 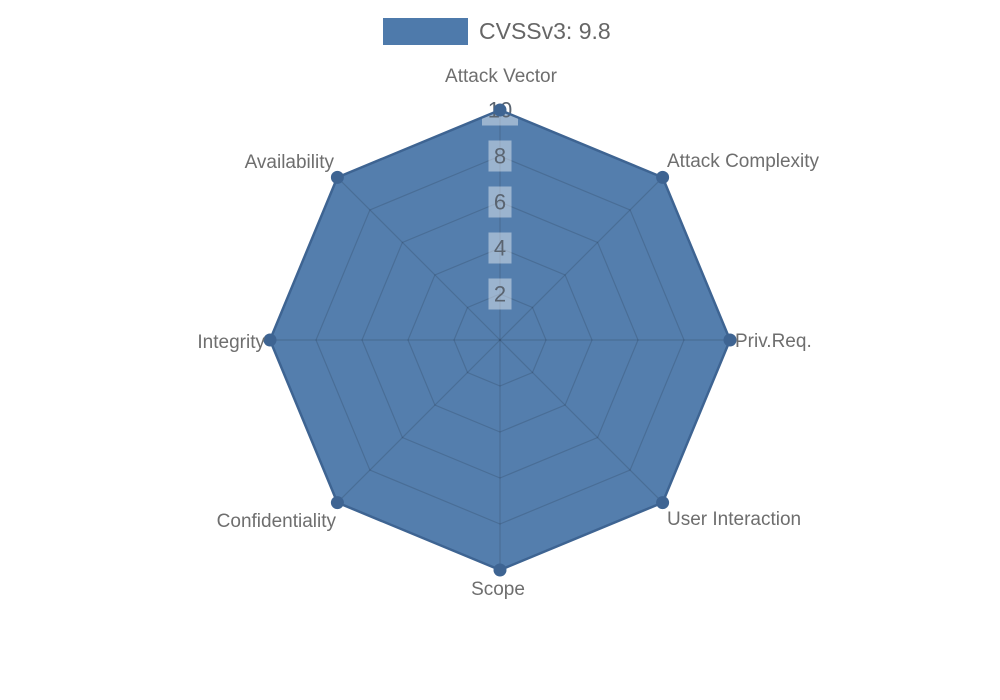 What do you see at coordinates (498, 589) in the screenshot?
I see `axis-label-scope: Scope` at bounding box center [498, 589].